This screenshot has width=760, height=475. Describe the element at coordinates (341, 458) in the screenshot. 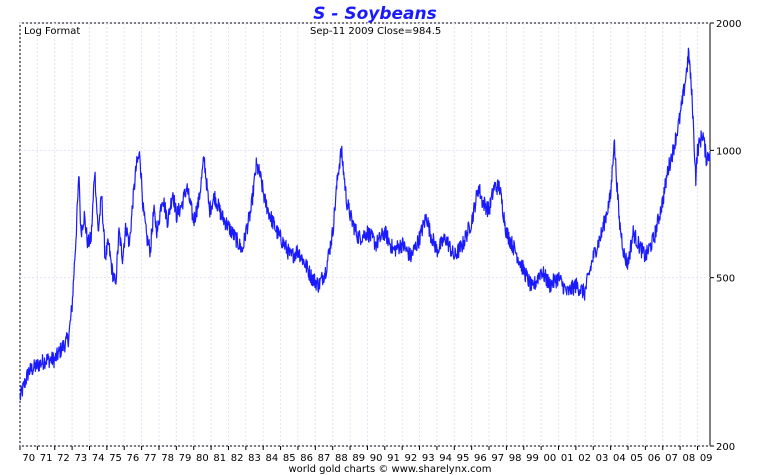

I see `x-tick-label: 88` at that location.